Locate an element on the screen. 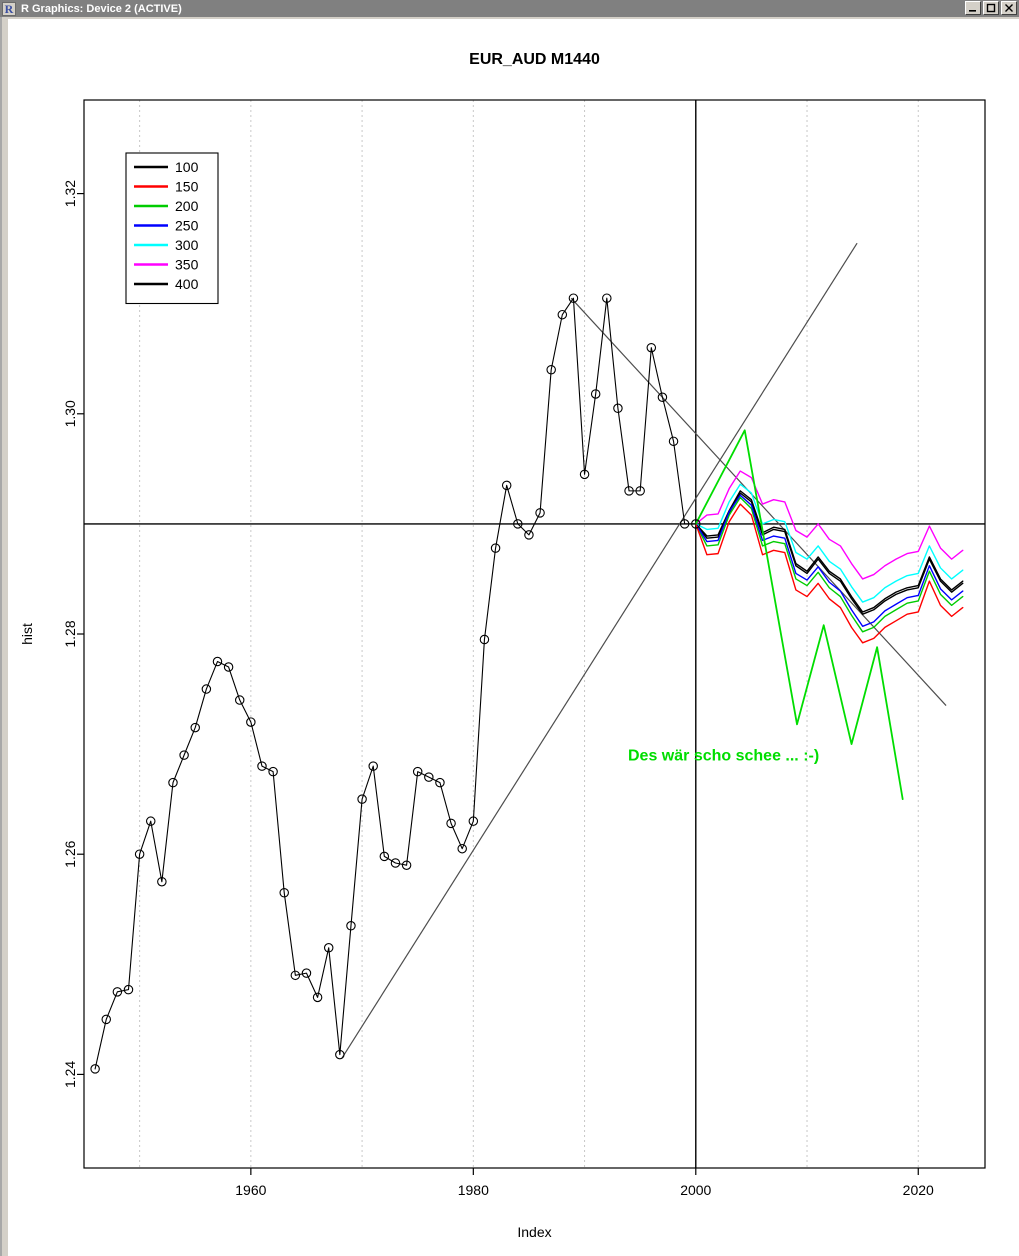  minimize-button is located at coordinates (973, 8).